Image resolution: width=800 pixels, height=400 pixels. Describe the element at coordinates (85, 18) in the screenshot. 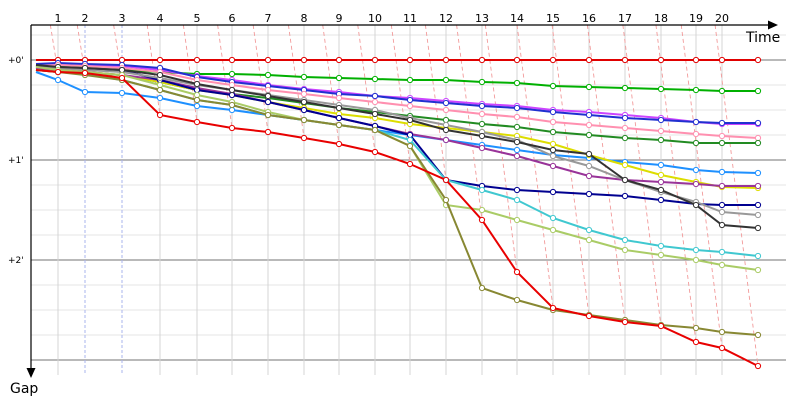

I see `x-tick-label: 2` at that location.